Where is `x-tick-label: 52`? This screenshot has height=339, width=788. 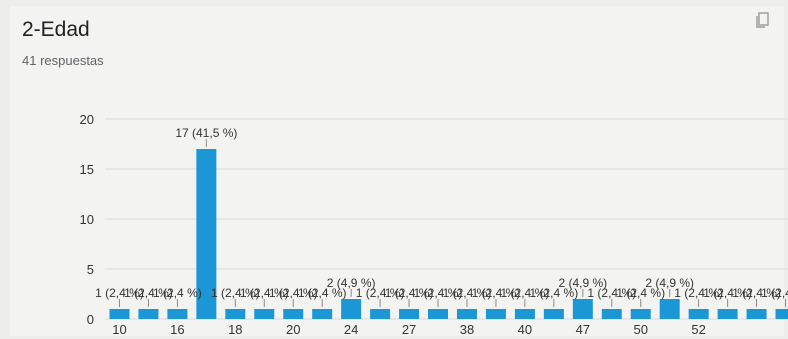
x-tick-label: 52 is located at coordinates (698, 329).